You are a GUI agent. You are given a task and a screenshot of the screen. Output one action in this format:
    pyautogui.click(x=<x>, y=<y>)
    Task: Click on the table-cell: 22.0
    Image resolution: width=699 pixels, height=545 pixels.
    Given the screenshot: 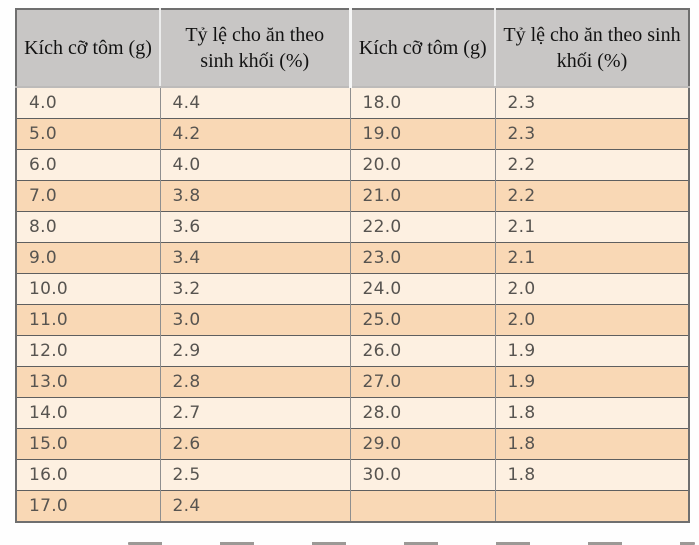 What is the action you would take?
    pyautogui.click(x=422, y=227)
    